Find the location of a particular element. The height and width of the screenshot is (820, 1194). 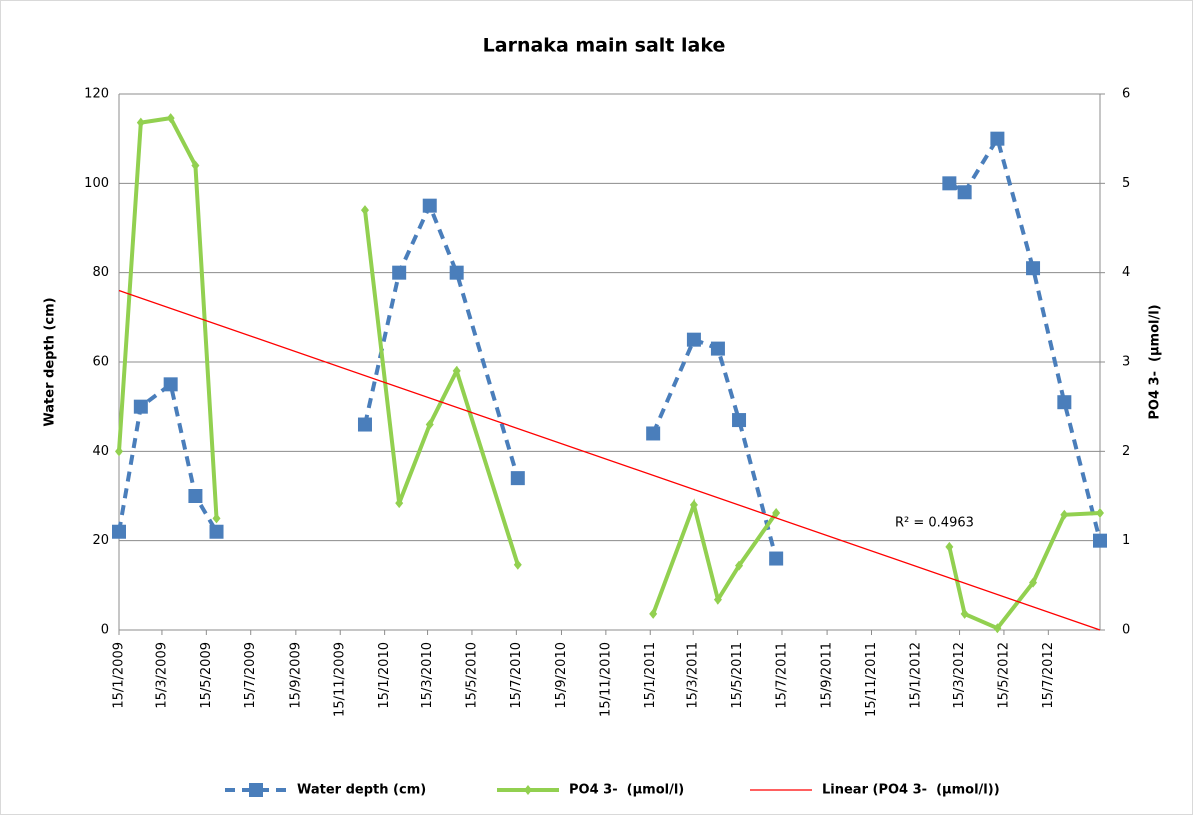

y2-tick-label: 0 is located at coordinates (1126, 630).